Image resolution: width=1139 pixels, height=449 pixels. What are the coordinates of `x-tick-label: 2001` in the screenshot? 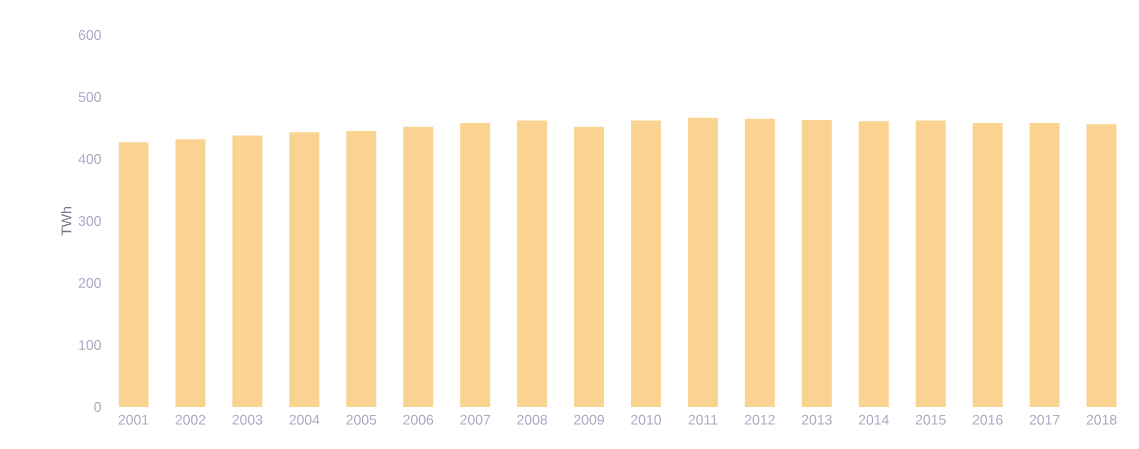 It's located at (133, 419).